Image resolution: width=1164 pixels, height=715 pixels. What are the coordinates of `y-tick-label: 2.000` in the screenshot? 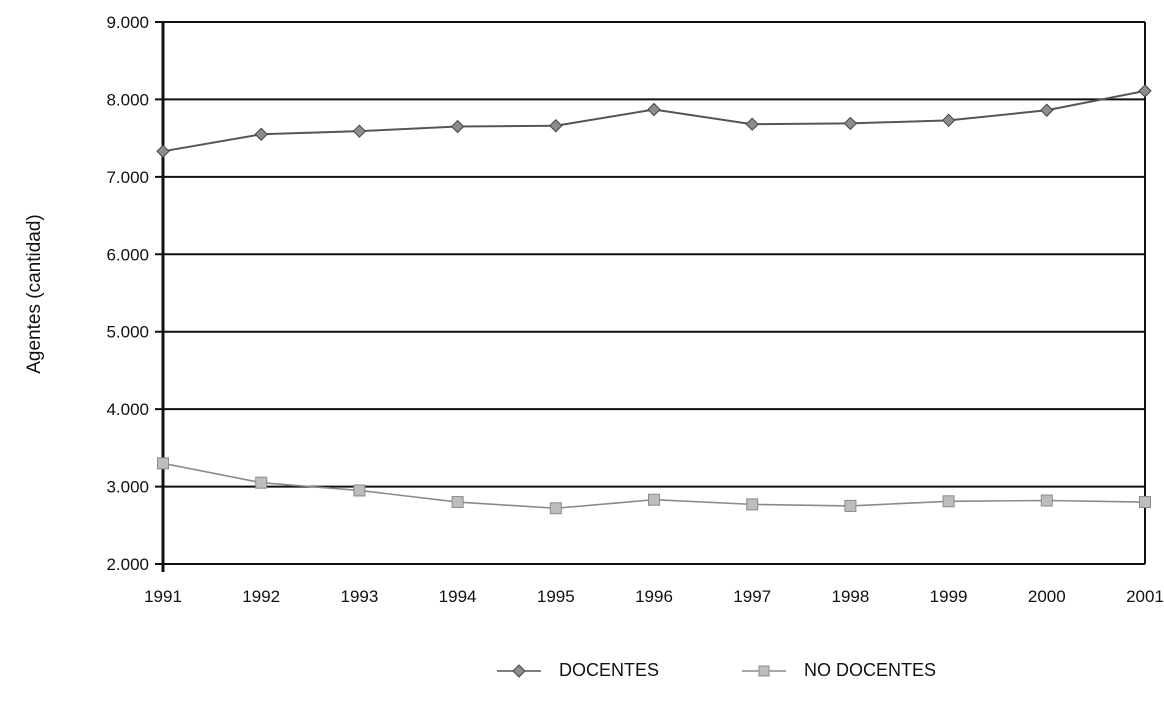 It's located at (127, 564).